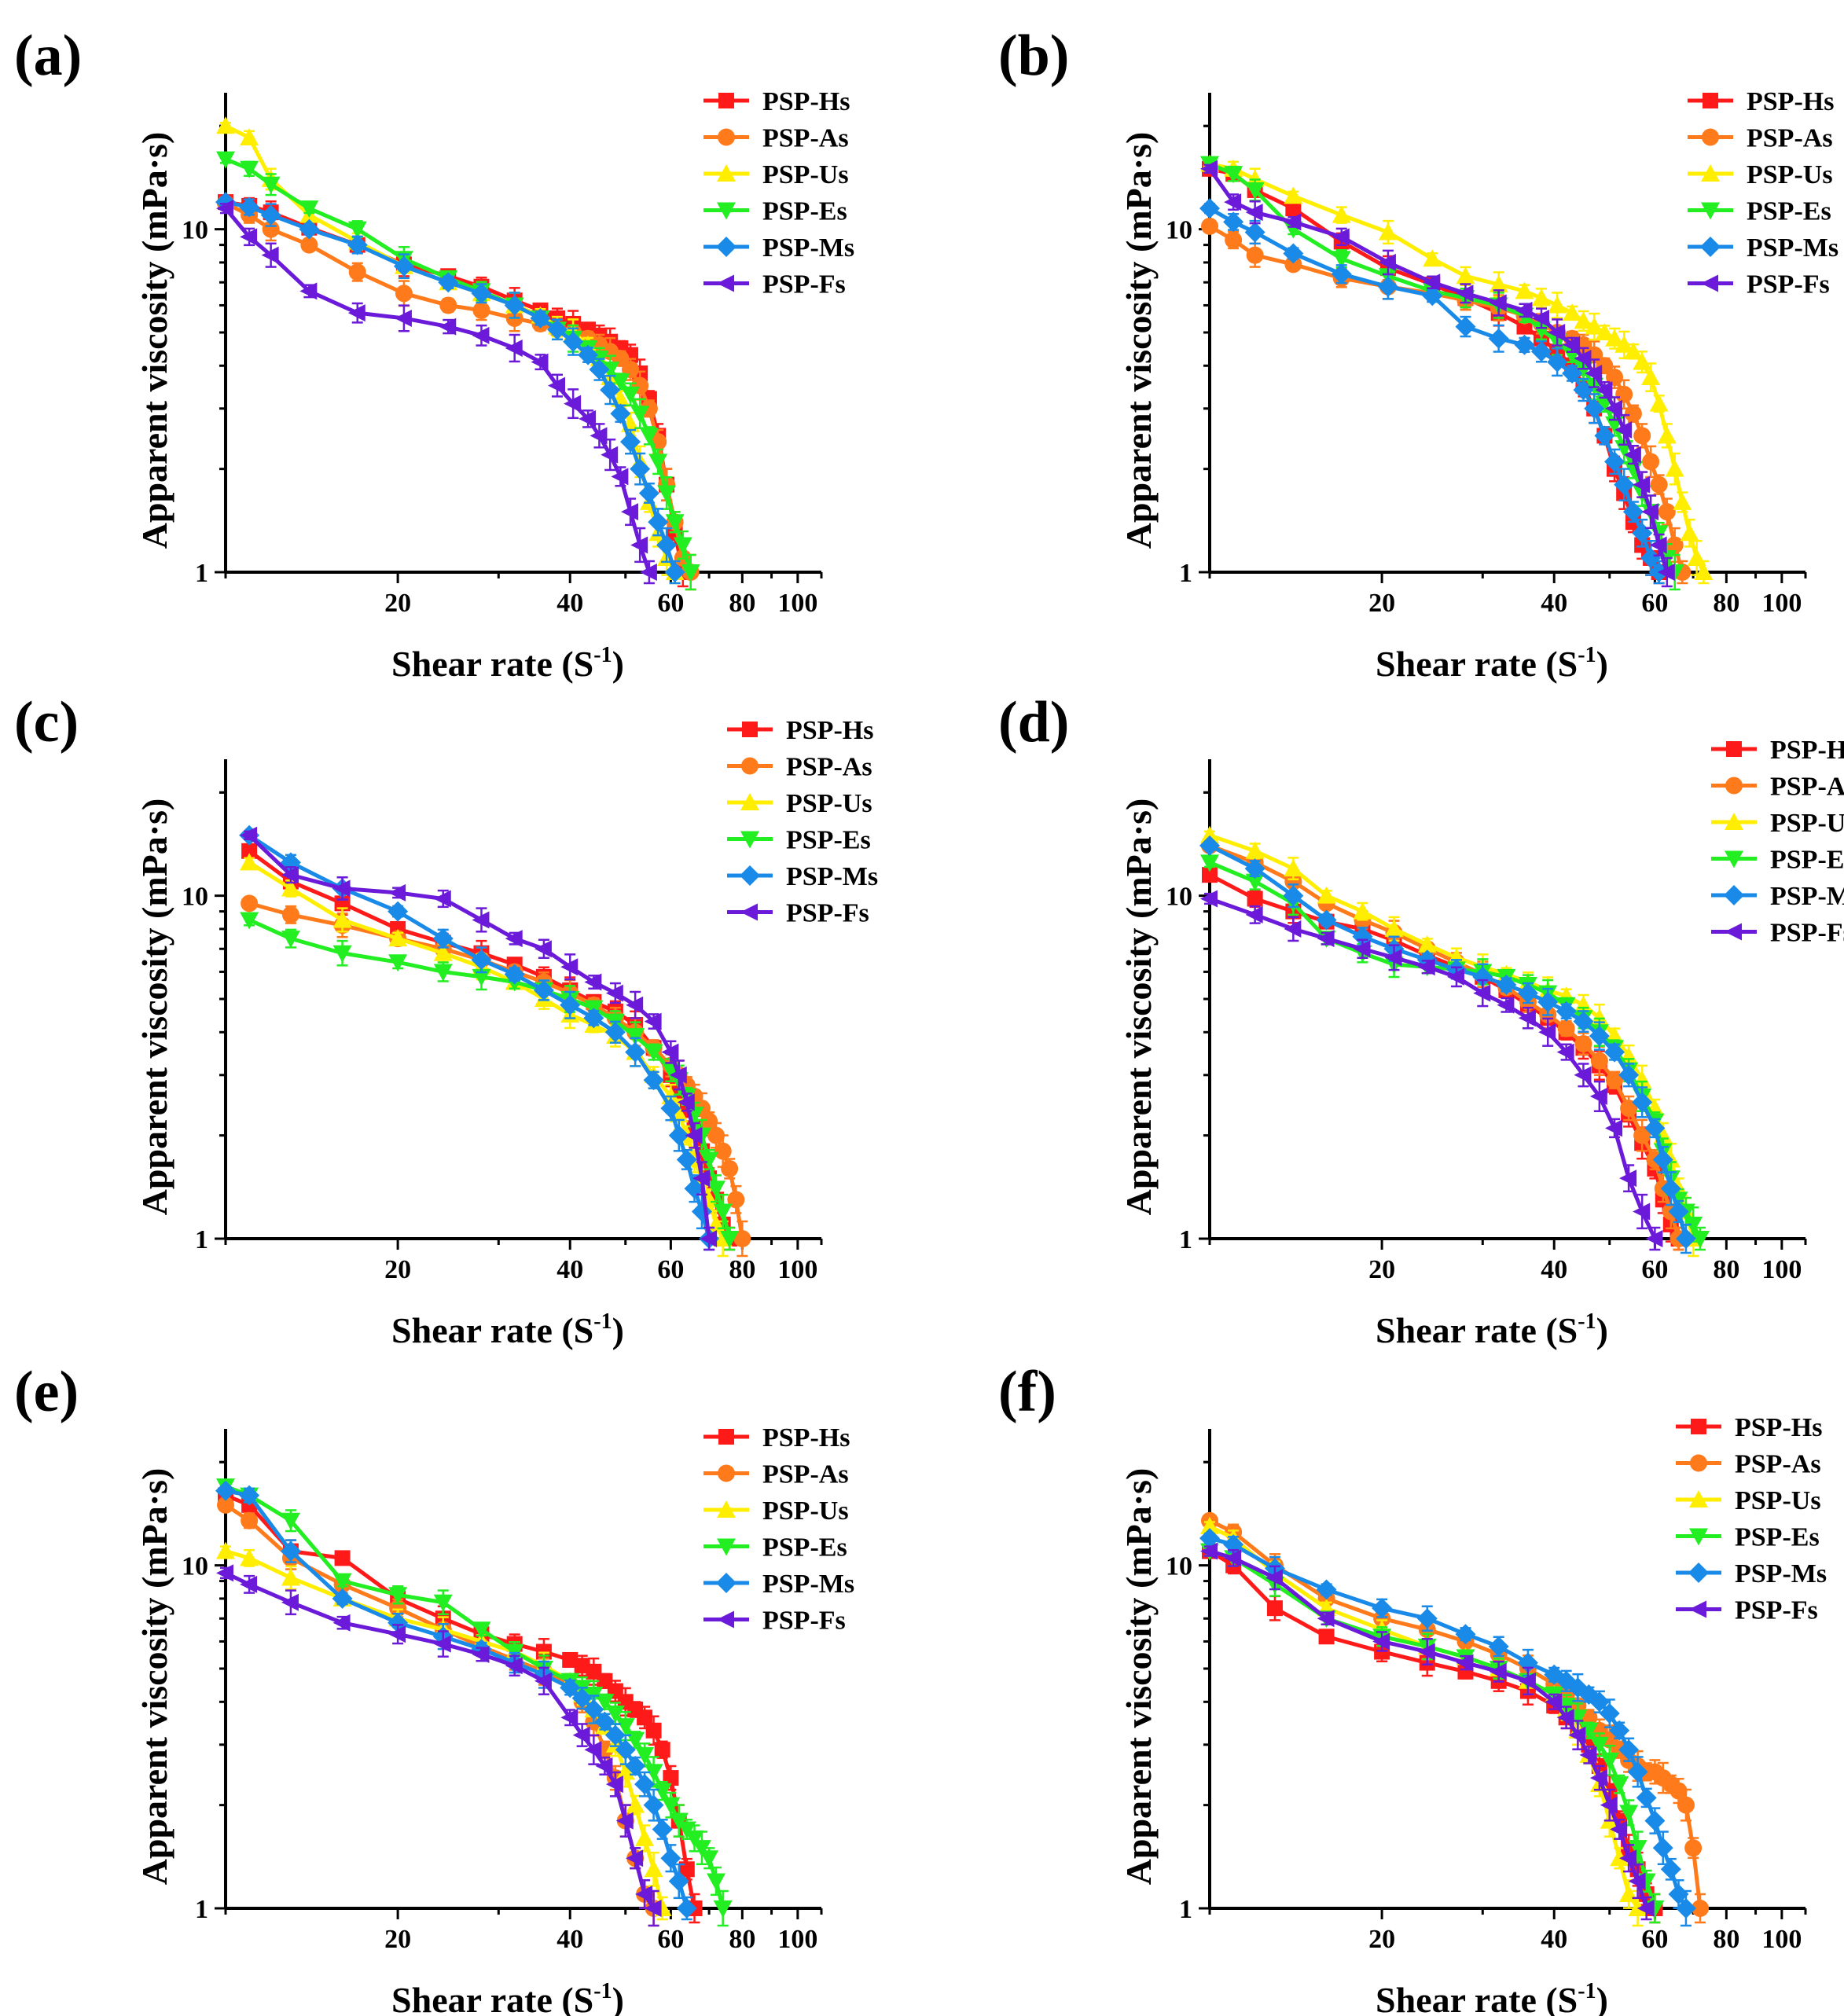 Image resolution: width=1844 pixels, height=2016 pixels. I want to click on y-tick-label: 10, so click(1179, 1566).